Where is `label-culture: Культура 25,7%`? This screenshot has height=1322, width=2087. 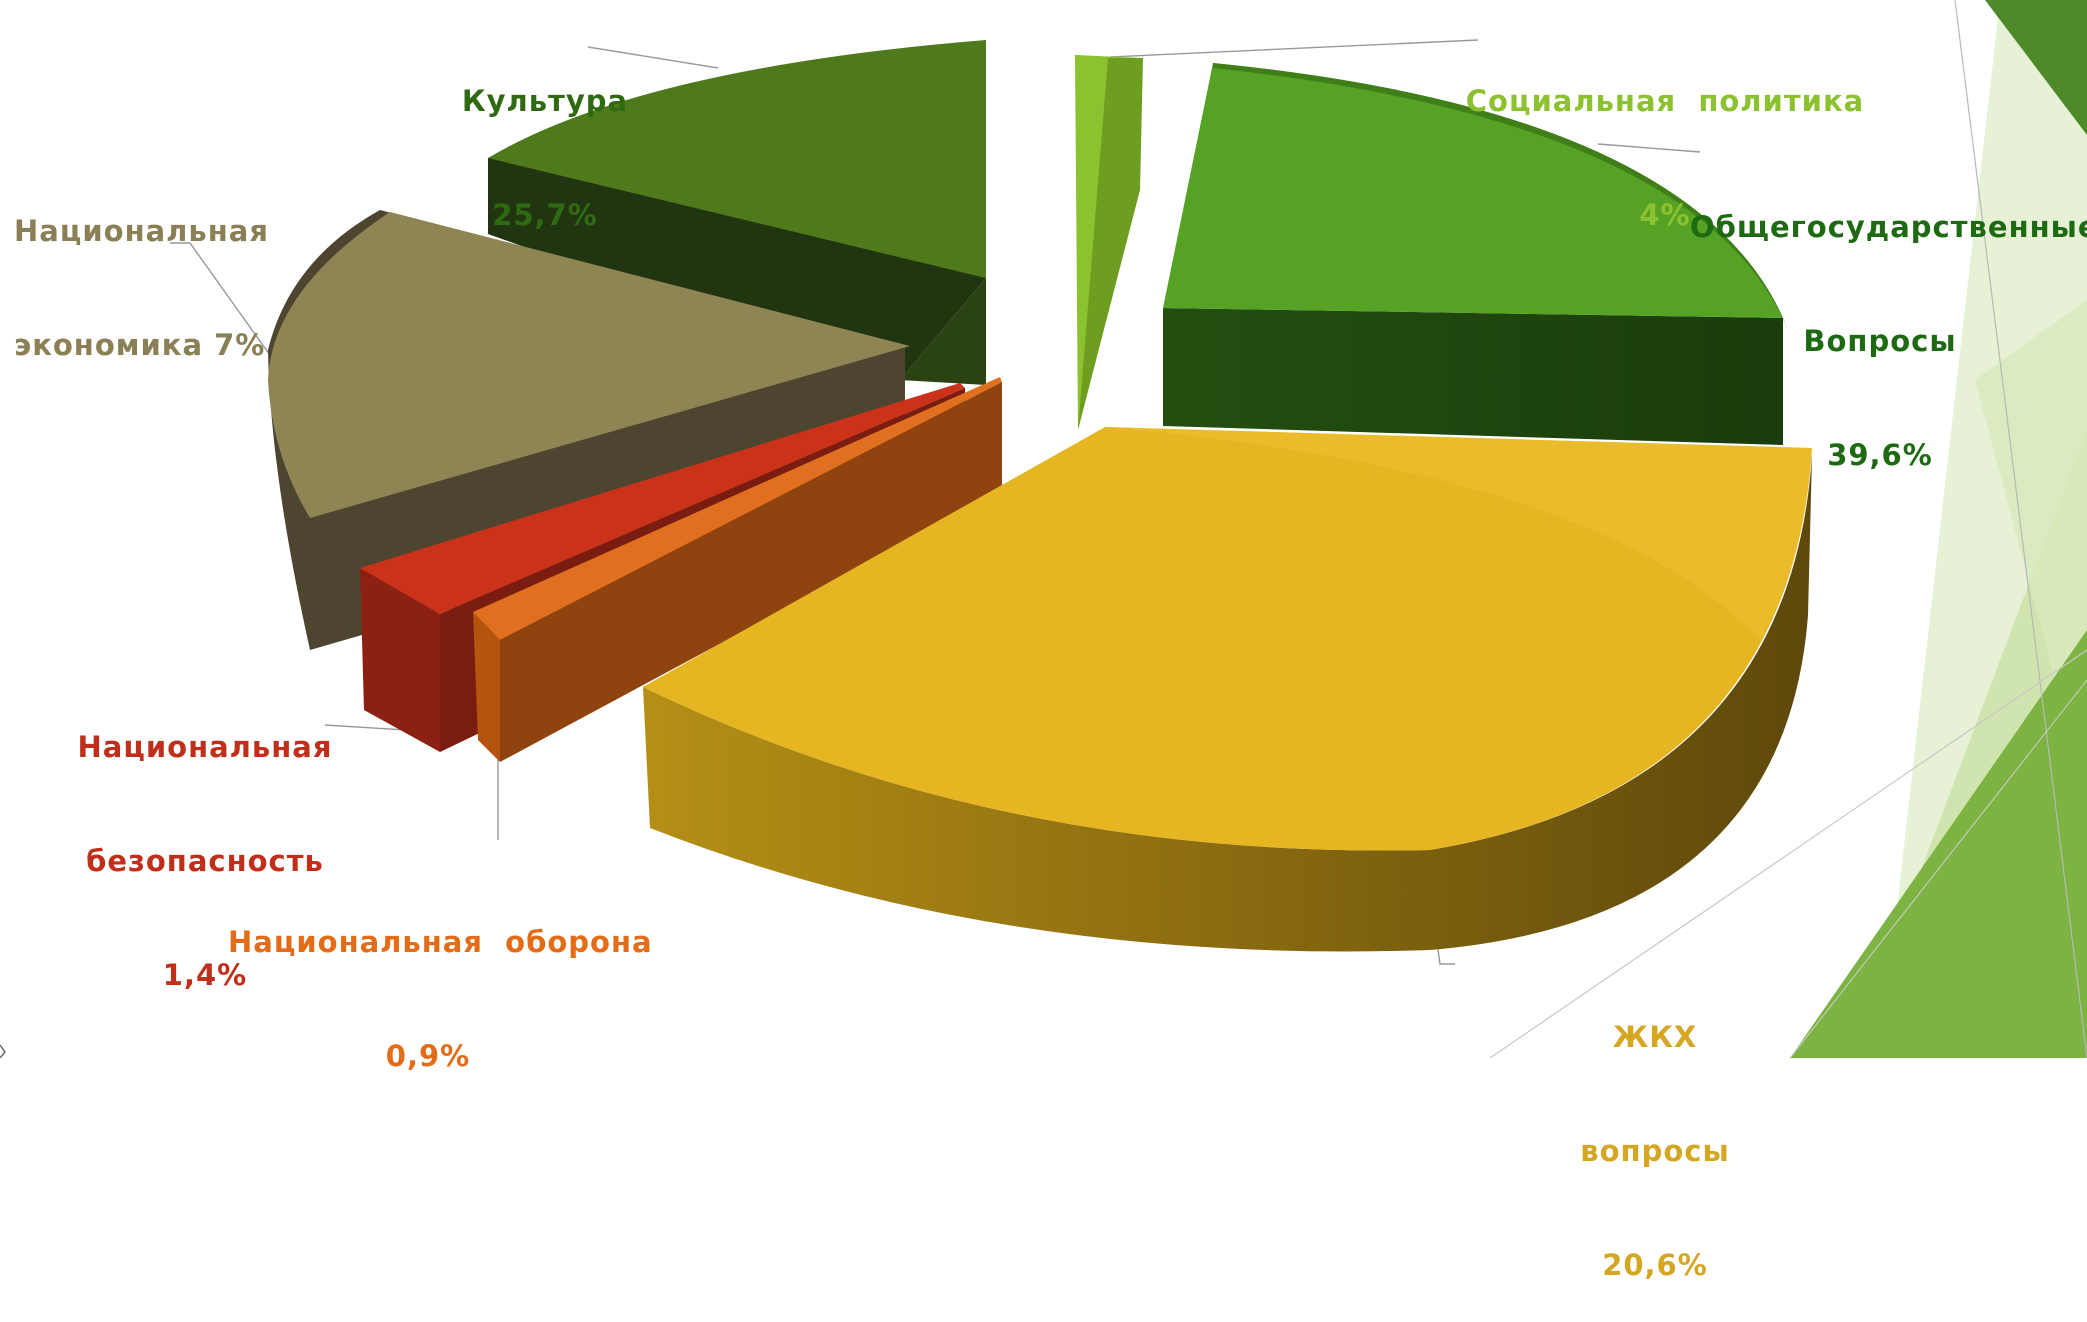
label-culture: Культура 25,7% is located at coordinates (545, 139).